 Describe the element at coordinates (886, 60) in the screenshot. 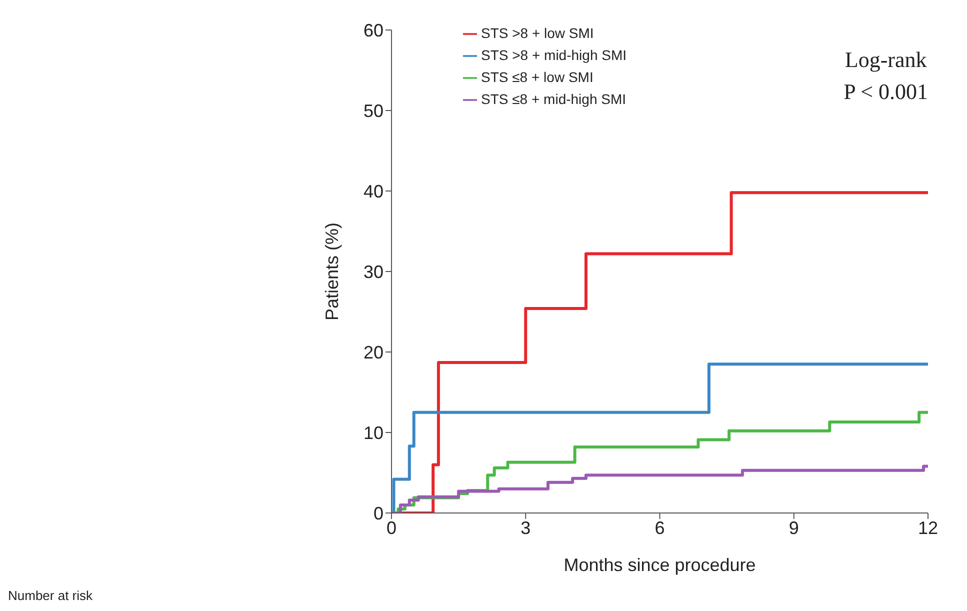

I see `annotation: Log-rank` at that location.